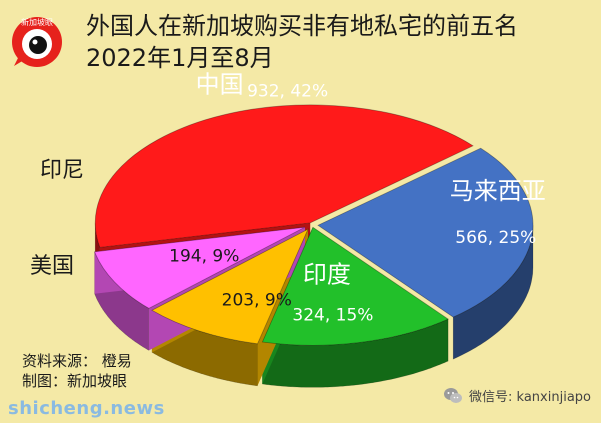 This screenshot has height=423, width=601. What do you see at coordinates (302, 42) in the screenshot?
I see `chart-title: 外国人在新加坡购买非有地私宅的前五名 2022年1月至8月` at bounding box center [302, 42].